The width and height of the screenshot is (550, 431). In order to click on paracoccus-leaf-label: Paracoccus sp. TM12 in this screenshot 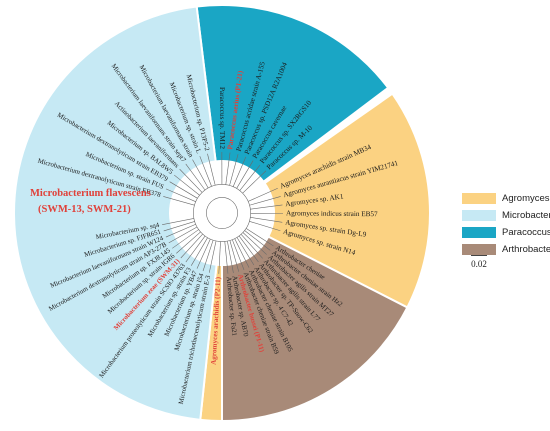, I will do `click(222, 118)`.